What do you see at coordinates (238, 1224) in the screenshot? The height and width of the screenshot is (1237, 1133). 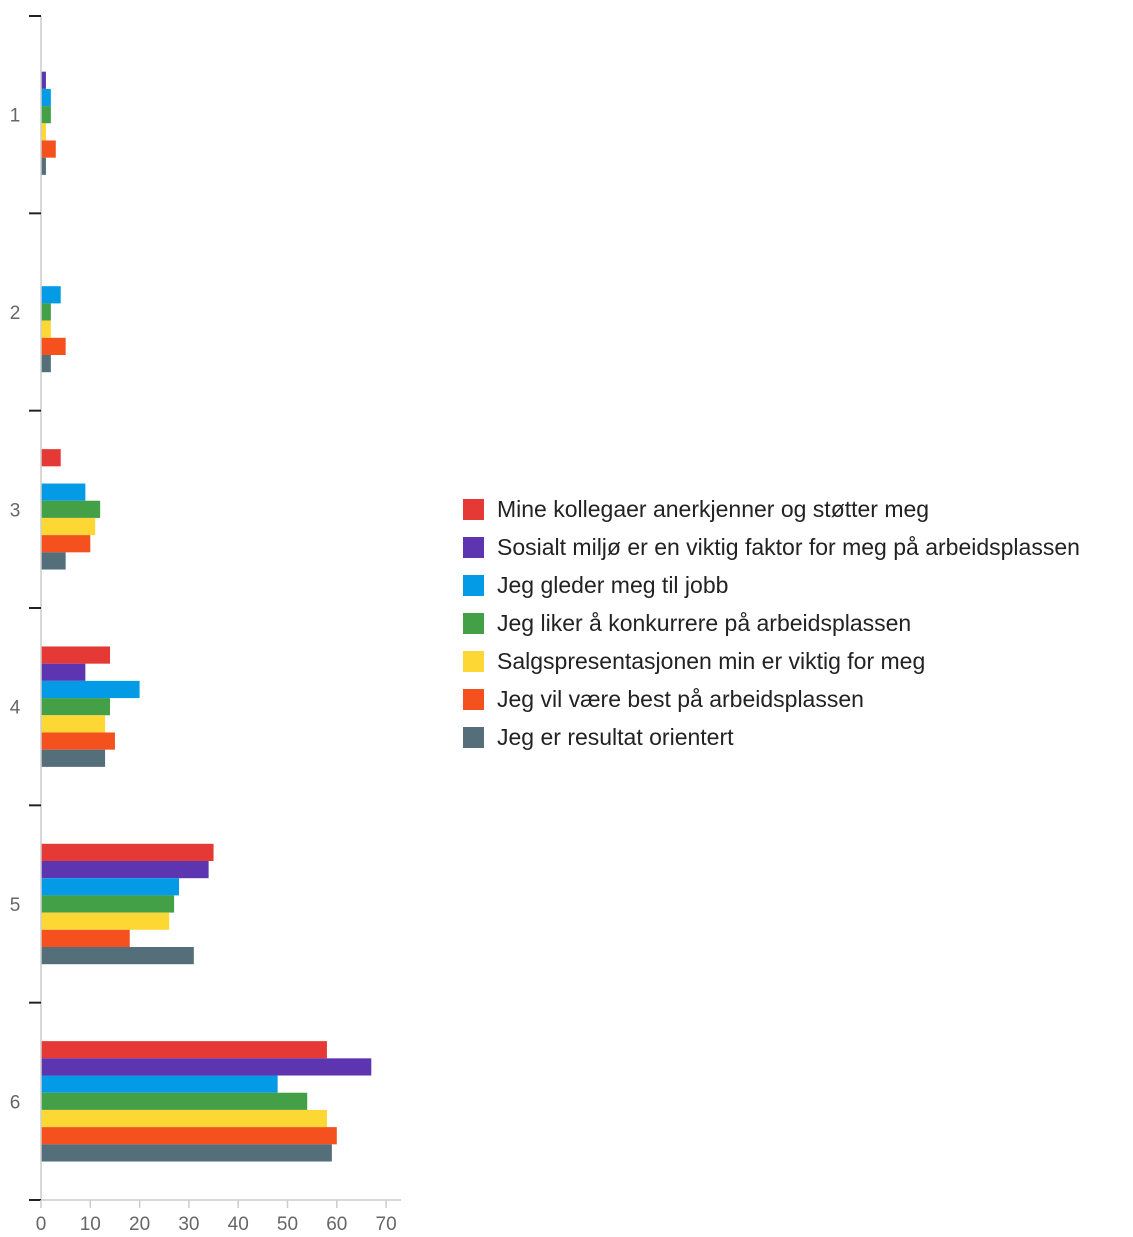 I see `x-tick-label: 40` at bounding box center [238, 1224].